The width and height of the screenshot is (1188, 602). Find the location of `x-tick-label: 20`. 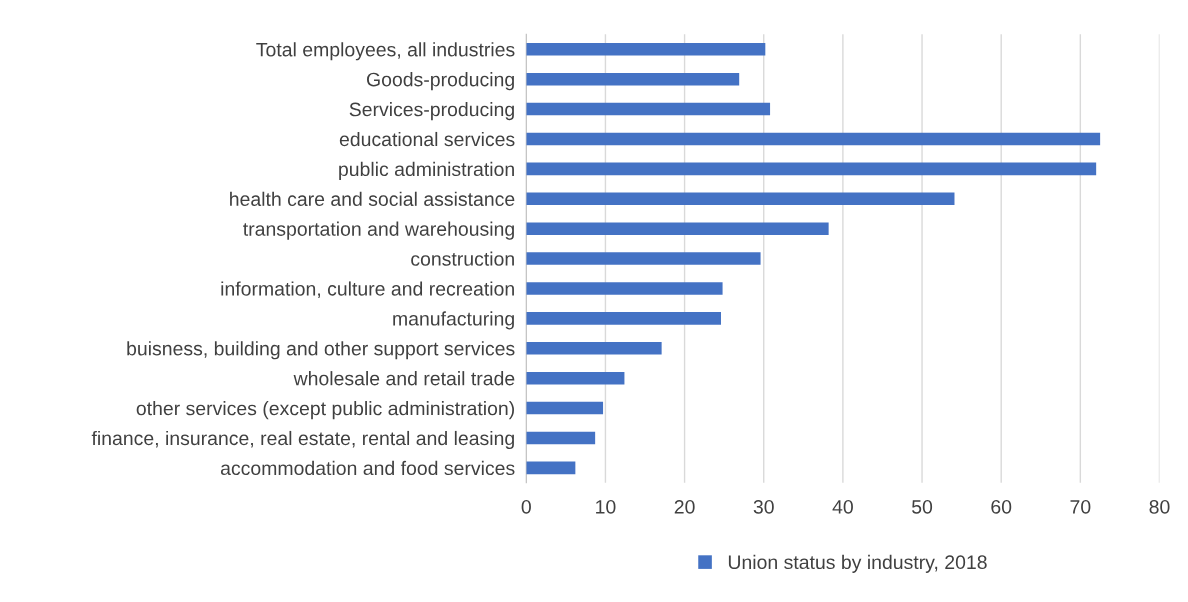

x-tick-label: 20 is located at coordinates (684, 506).